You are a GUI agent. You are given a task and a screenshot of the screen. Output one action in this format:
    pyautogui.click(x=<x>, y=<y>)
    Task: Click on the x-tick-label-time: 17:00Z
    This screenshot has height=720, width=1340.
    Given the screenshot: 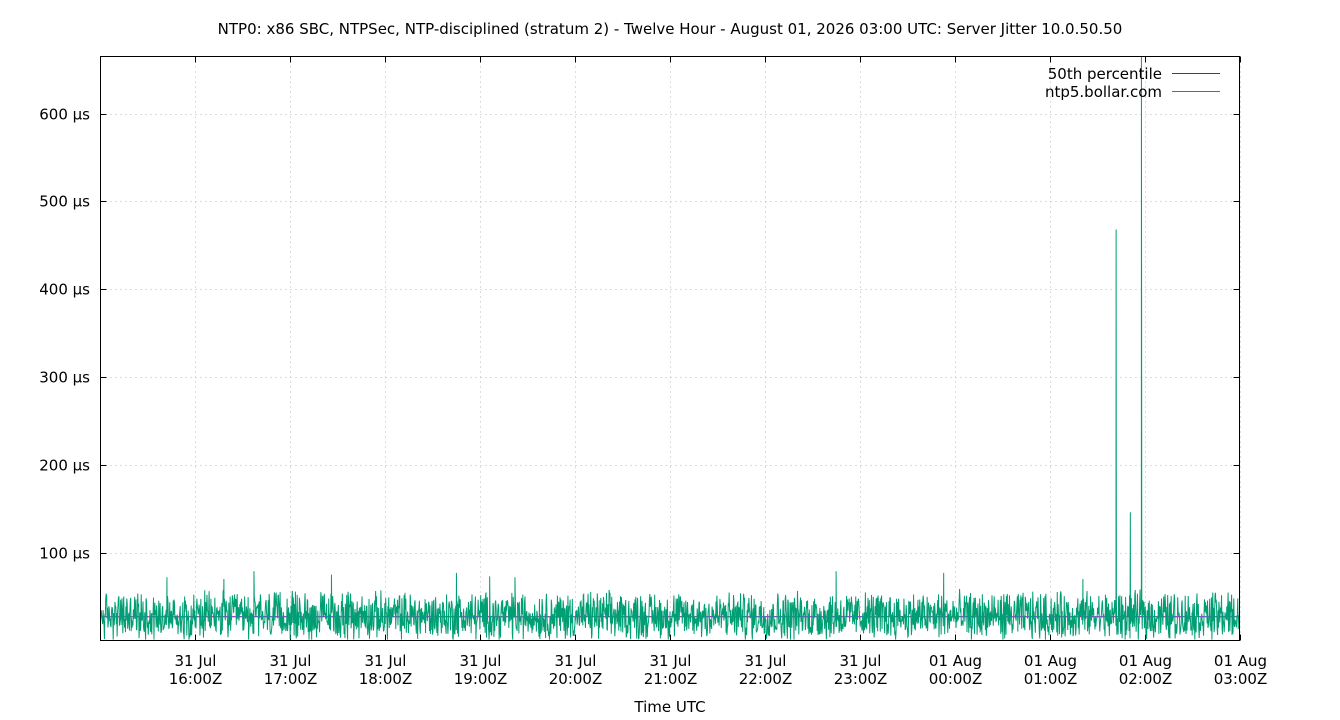 What is the action you would take?
    pyautogui.click(x=291, y=679)
    